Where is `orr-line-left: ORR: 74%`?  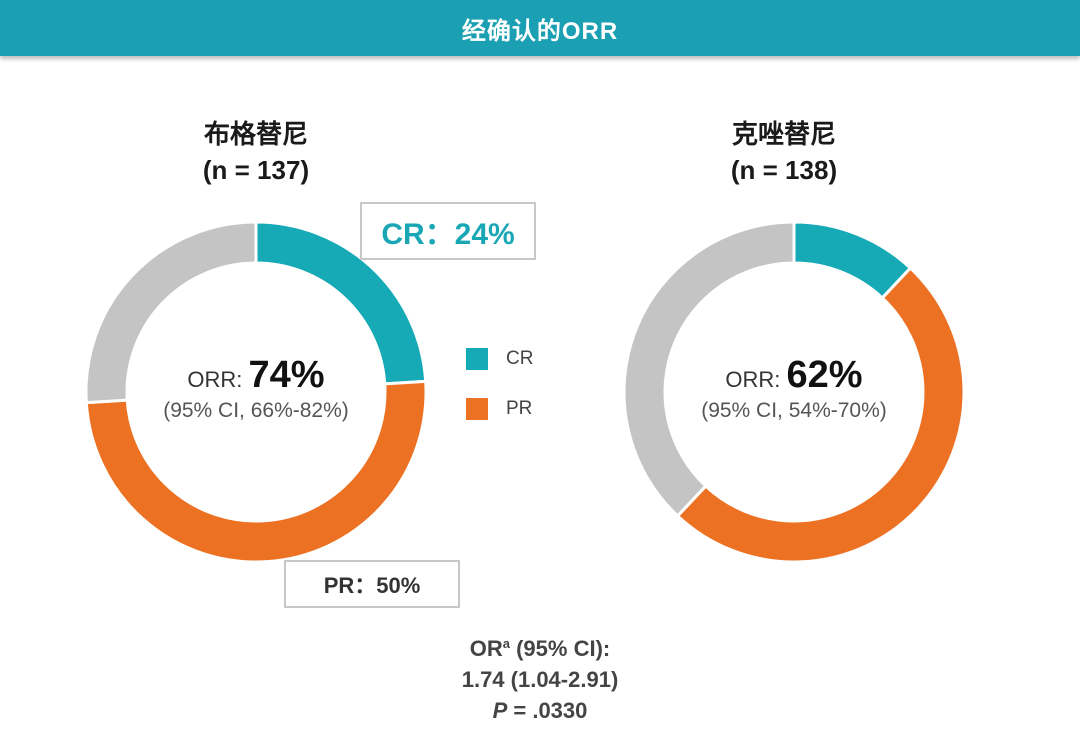 orr-line-left: ORR: 74% is located at coordinates (256, 375).